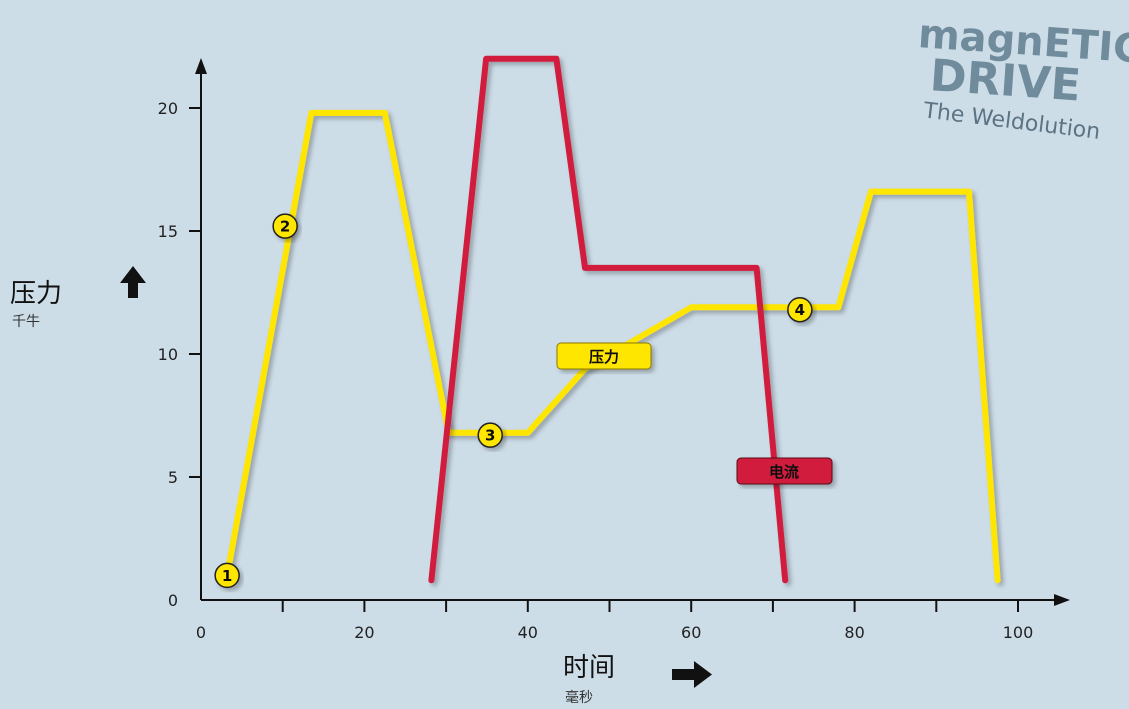 Image resolution: width=1129 pixels, height=709 pixels. Describe the element at coordinates (78, 298) in the screenshot. I see `y-axis-label-group: 压力 千牛` at that location.